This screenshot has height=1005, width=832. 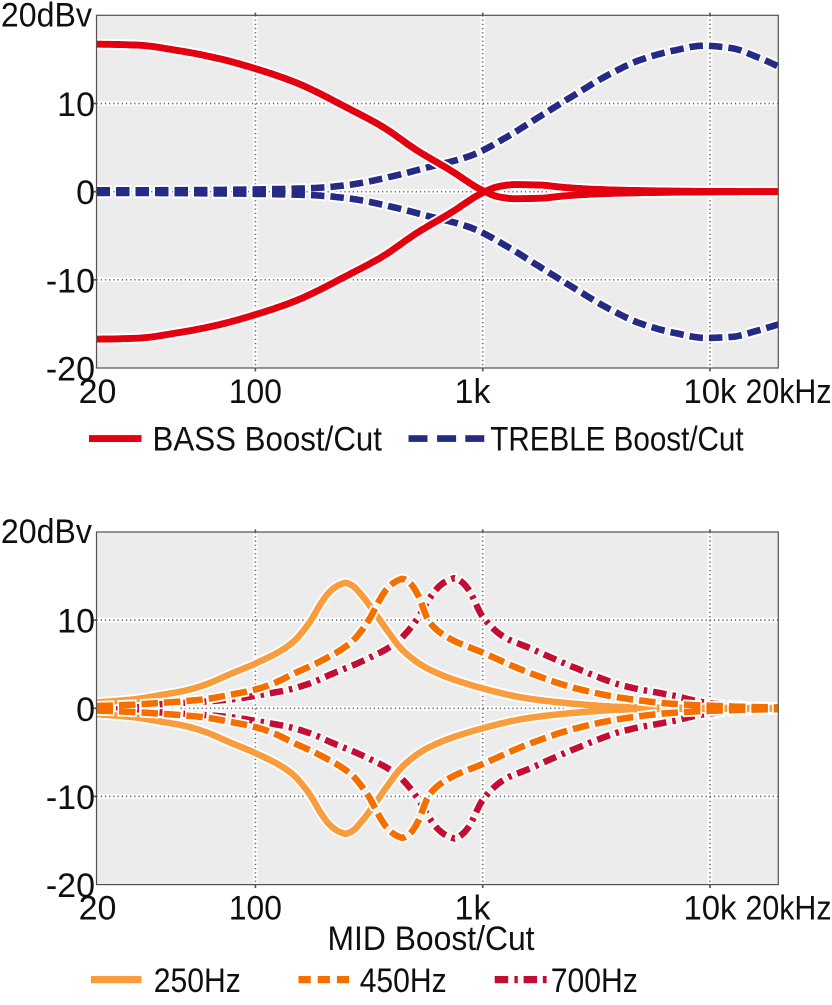 I want to click on svg-text: MID Boost/Cut, so click(x=432, y=939).